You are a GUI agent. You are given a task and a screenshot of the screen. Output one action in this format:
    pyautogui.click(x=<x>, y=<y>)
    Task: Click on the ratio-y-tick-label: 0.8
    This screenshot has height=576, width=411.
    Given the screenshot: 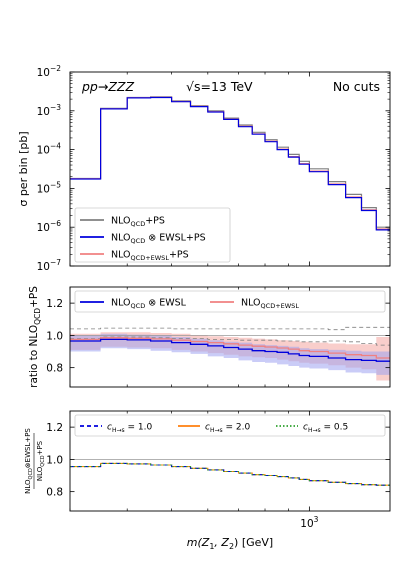 What is the action you would take?
    pyautogui.click(x=54, y=369)
    